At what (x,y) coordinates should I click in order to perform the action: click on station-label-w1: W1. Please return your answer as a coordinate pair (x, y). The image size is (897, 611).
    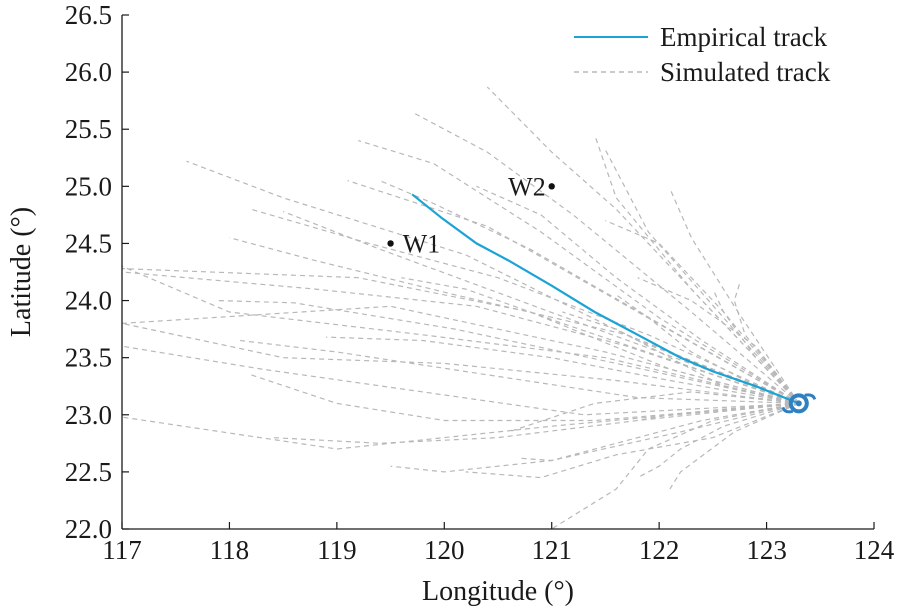
    Looking at the image, I should click on (422, 243).